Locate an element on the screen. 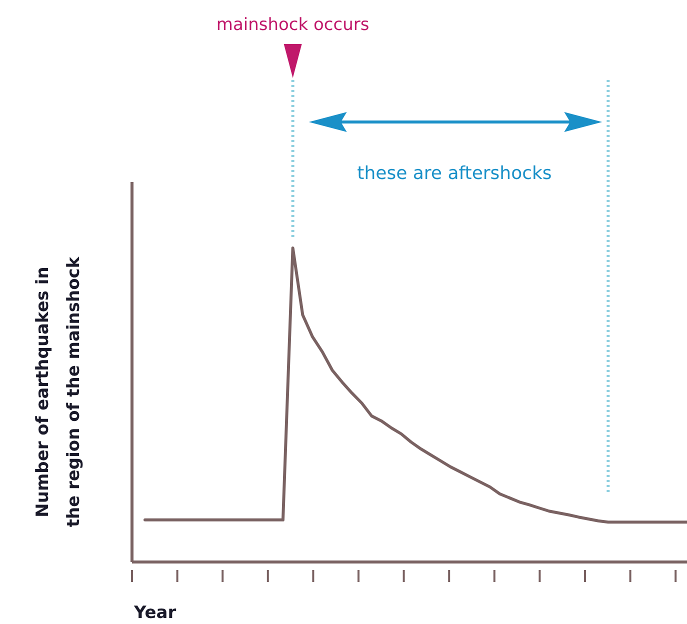 Image resolution: width=687 pixels, height=624 pixels. text: these are aftershocks is located at coordinates (454, 173).